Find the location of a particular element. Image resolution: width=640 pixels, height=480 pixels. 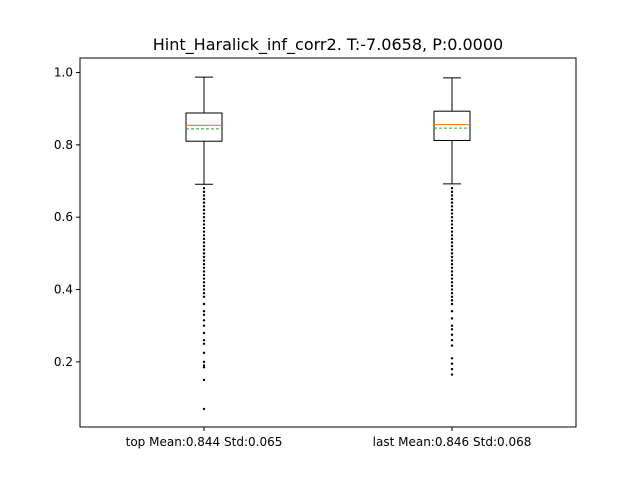

y-tick-label: 0.8 is located at coordinates (63, 145).